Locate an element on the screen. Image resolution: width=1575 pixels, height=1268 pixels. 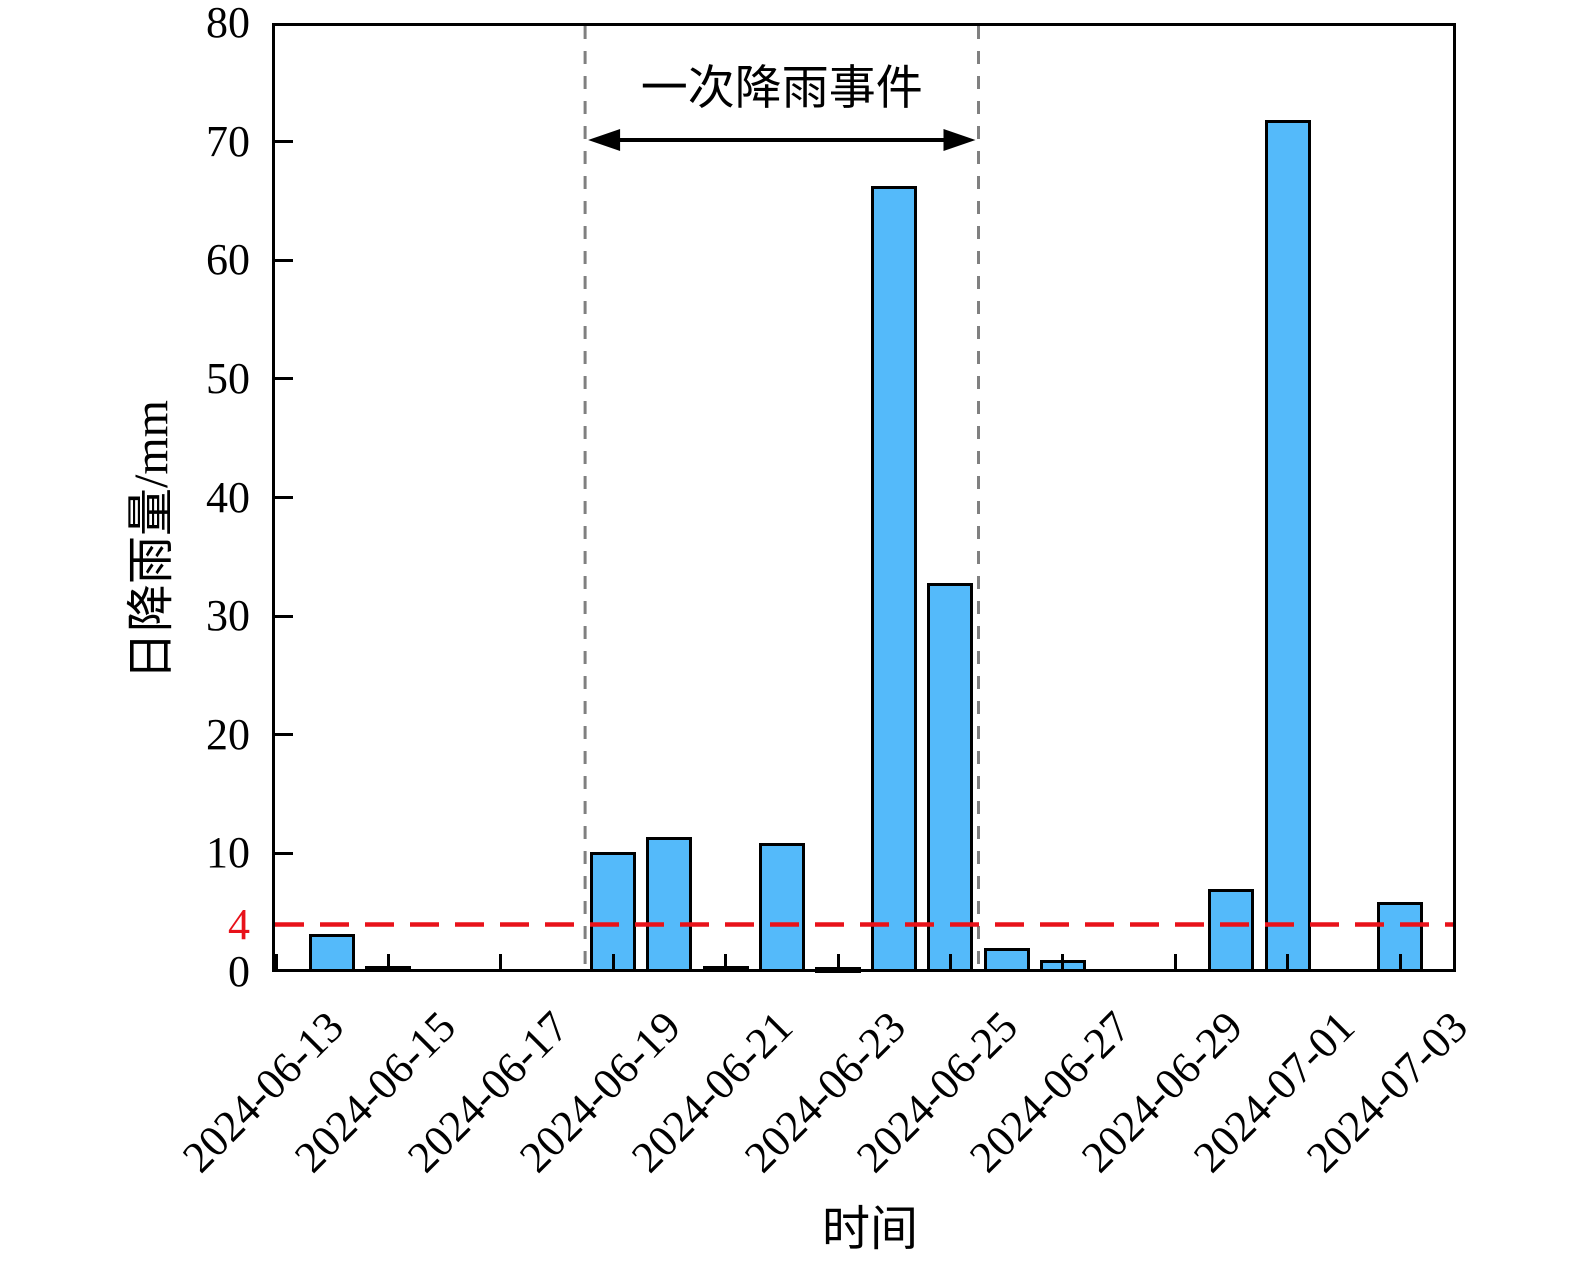
arrow-head-left-icon is located at coordinates (604, 140).